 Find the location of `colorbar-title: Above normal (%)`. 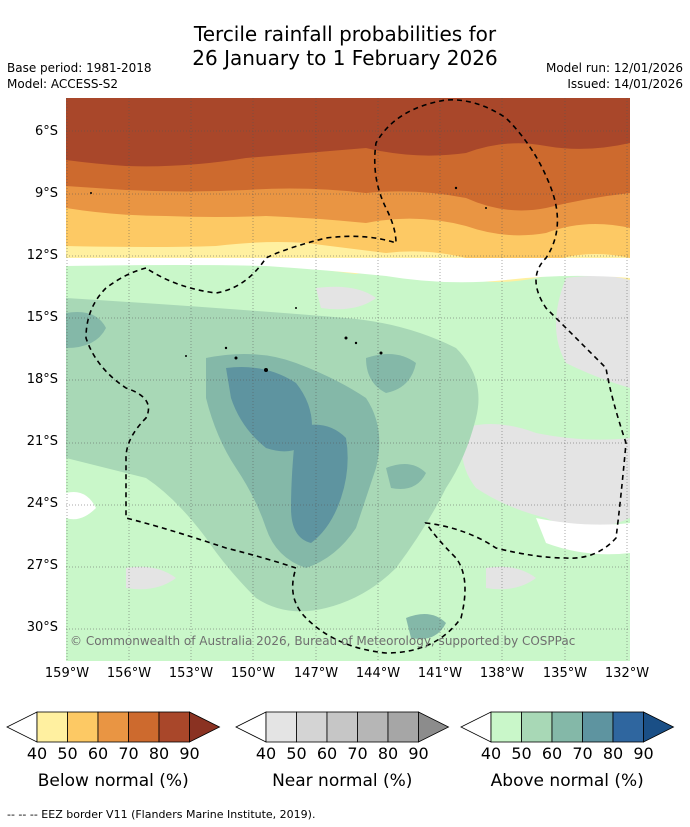

colorbar-title: Above normal (%) is located at coordinates (567, 781).